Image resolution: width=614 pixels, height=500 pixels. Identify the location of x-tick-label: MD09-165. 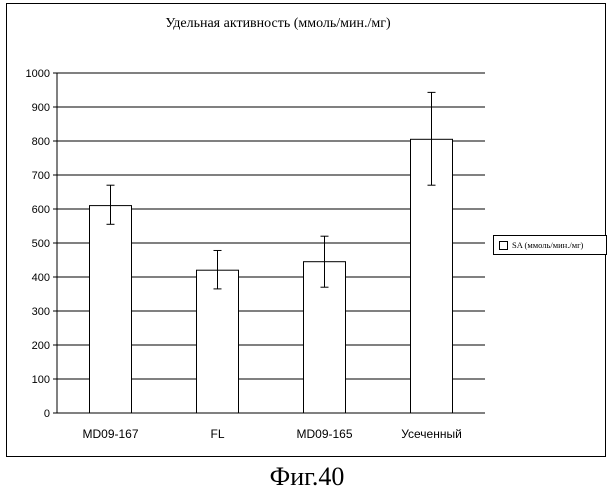
(324, 434).